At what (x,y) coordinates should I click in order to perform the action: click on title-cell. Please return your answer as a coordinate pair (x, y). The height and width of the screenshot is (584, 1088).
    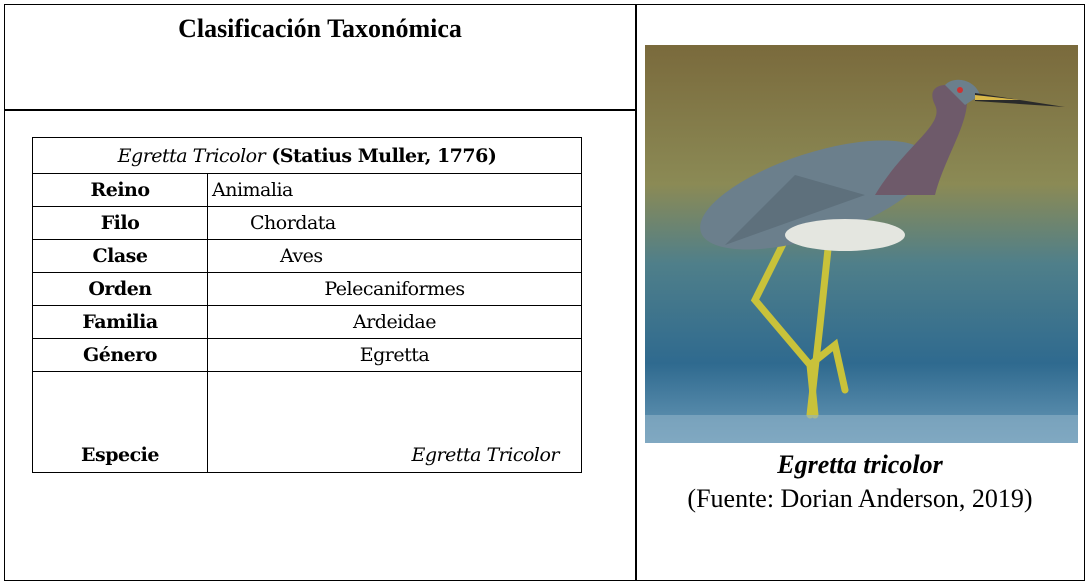
    Looking at the image, I should click on (320, 57).